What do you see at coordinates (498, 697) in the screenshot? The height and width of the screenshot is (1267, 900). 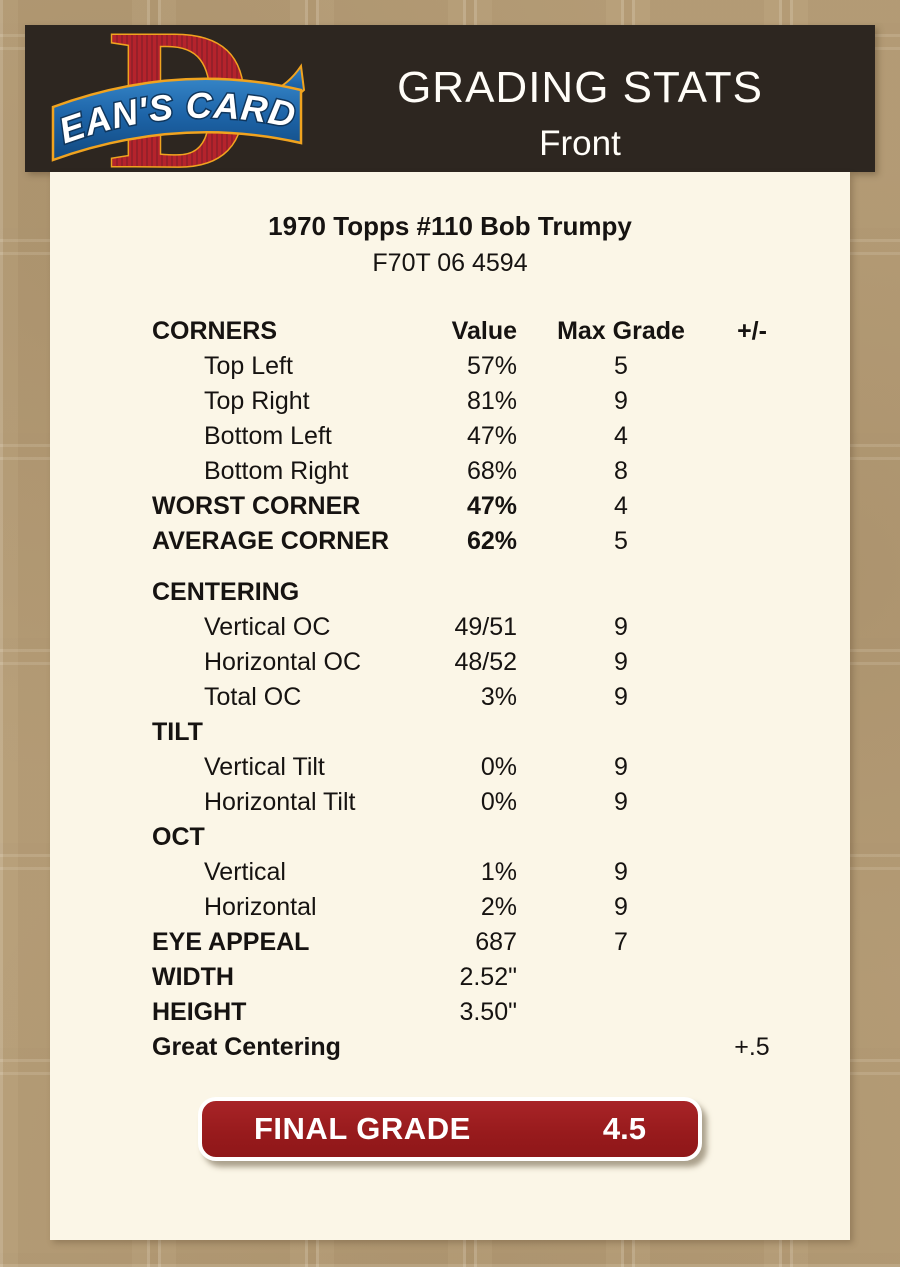 I see `row-value: 3%` at bounding box center [498, 697].